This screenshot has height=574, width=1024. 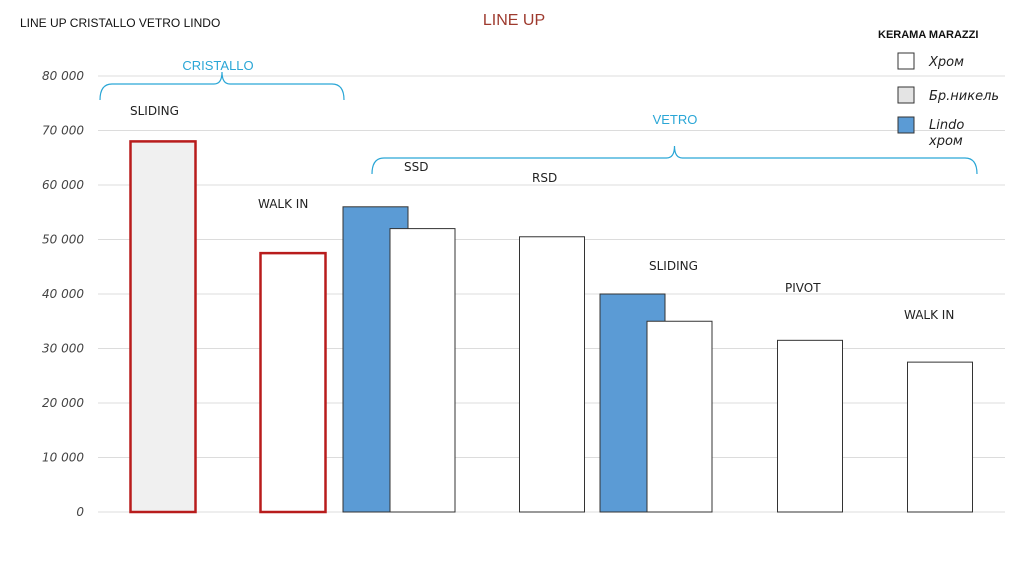 What do you see at coordinates (63, 240) in the screenshot?
I see `y-tick-label: 50 000` at bounding box center [63, 240].